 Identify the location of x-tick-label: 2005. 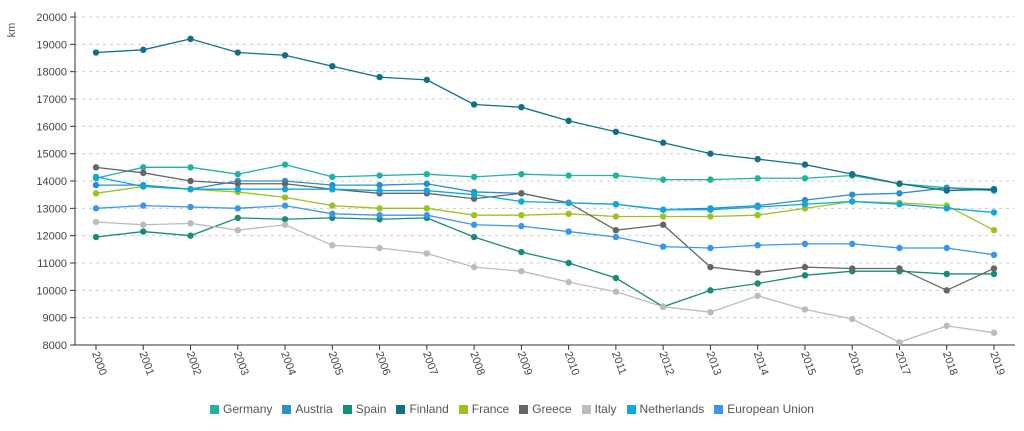
(335, 363).